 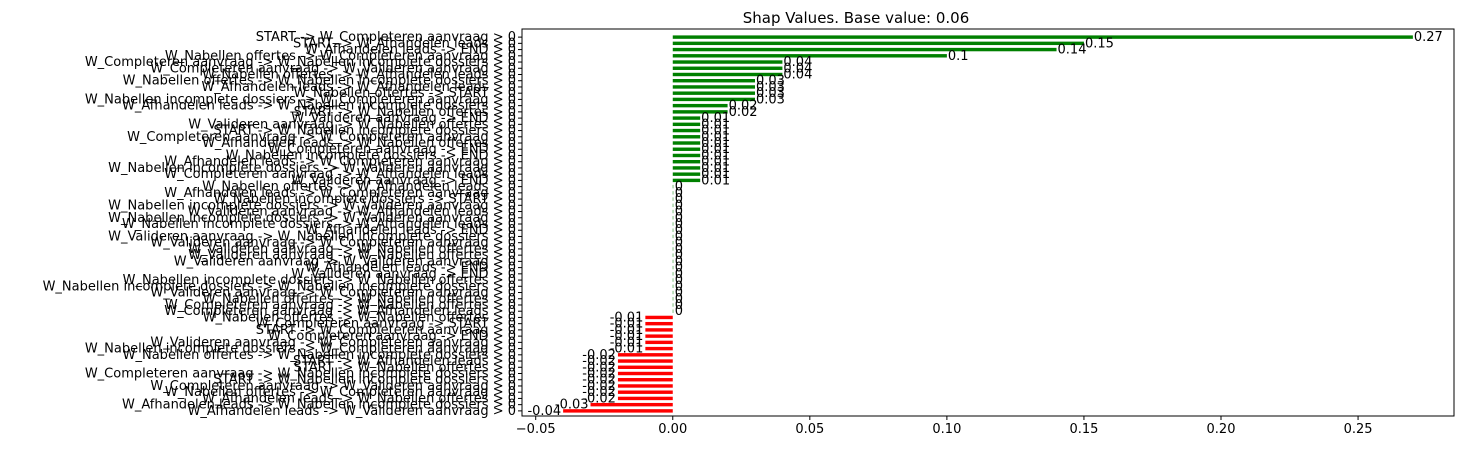 What do you see at coordinates (743, 106) in the screenshot?
I see `bar-value-label: 0.02` at bounding box center [743, 106].